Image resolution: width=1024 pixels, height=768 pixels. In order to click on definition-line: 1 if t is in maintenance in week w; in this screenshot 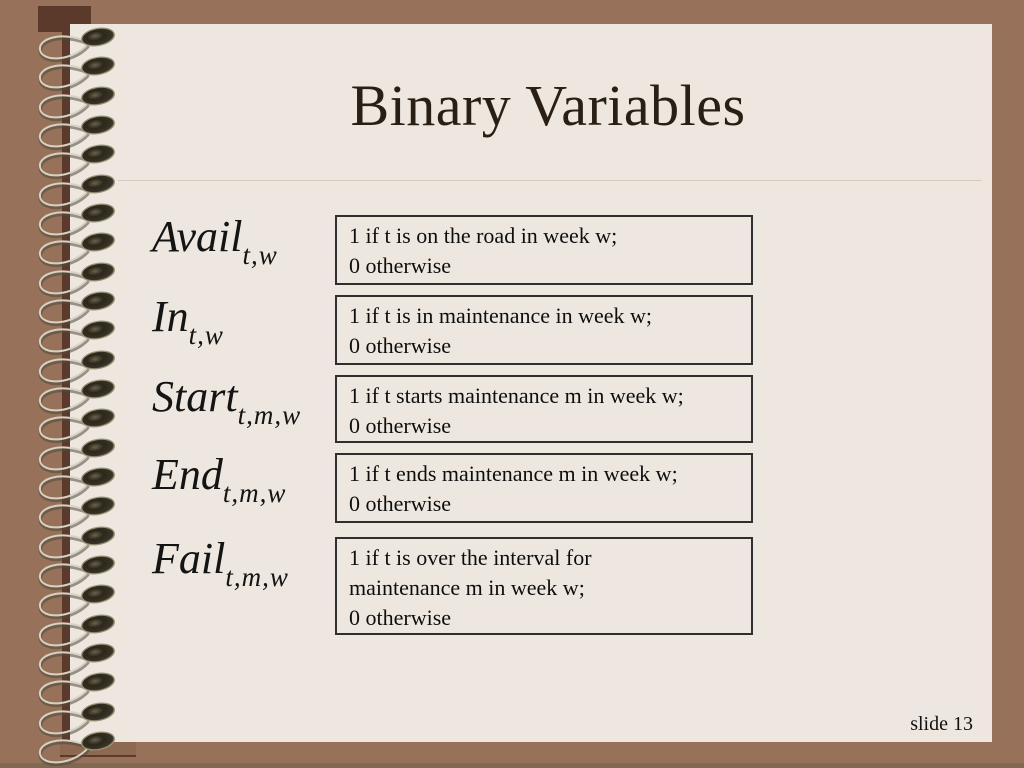, I will do `click(501, 315)`.